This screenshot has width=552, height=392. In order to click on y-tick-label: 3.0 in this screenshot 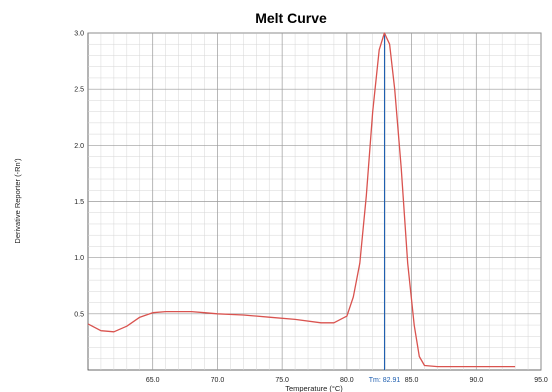, I will do `click(79, 34)`.